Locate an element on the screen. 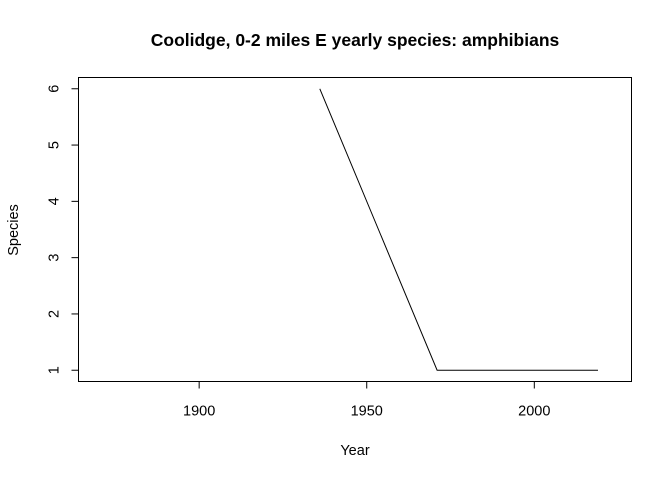 The width and height of the screenshot is (672, 480). y-tick-label: 1 is located at coordinates (54, 370).